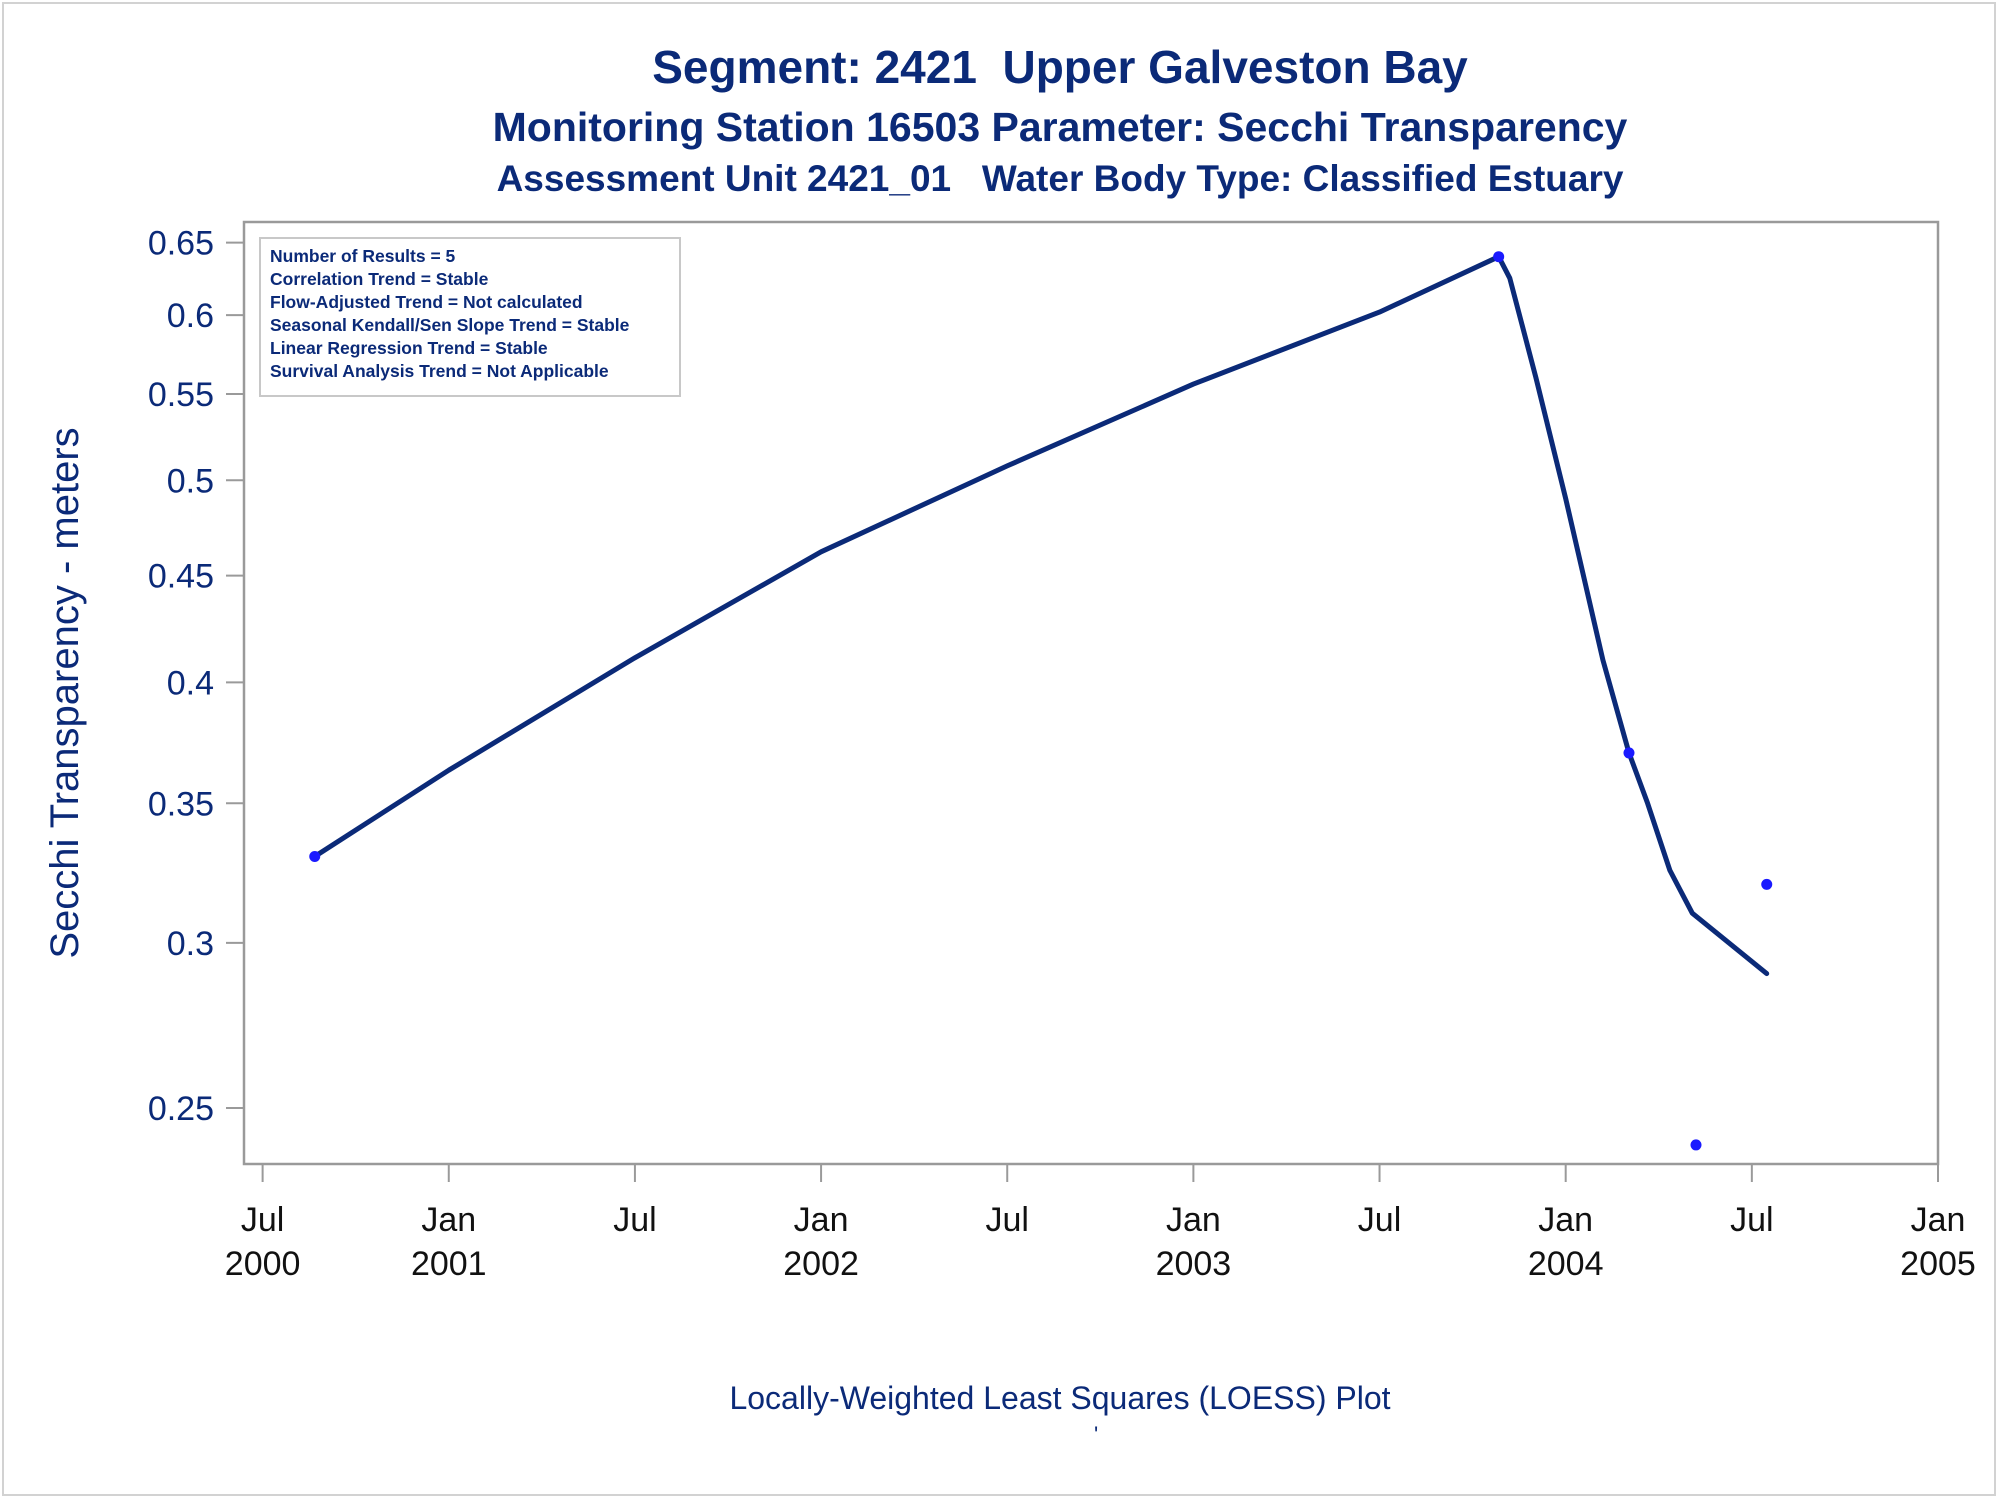 The height and width of the screenshot is (1500, 2000). What do you see at coordinates (426, 302) in the screenshot?
I see `stats-box-line: Flow-Adjusted Trend = Not calculated` at bounding box center [426, 302].